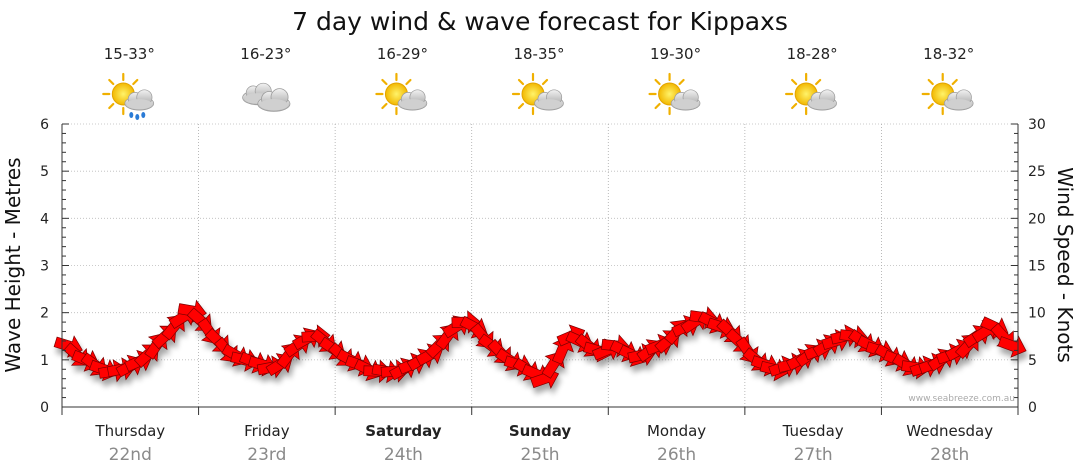  Describe the element at coordinates (813, 431) in the screenshot. I see `day-name-label: Tuesday` at that location.